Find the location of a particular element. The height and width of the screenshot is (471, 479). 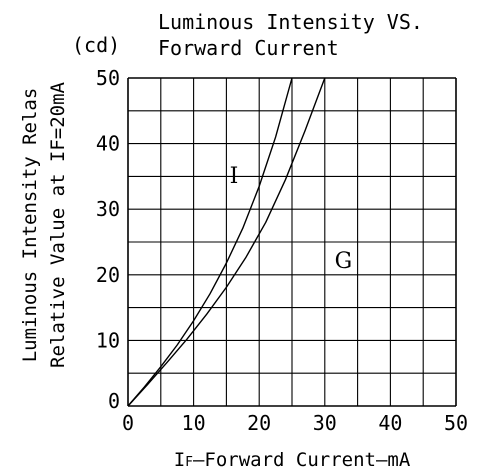

chart-title-line1: Luminous Intensity VS. is located at coordinates (290, 22).